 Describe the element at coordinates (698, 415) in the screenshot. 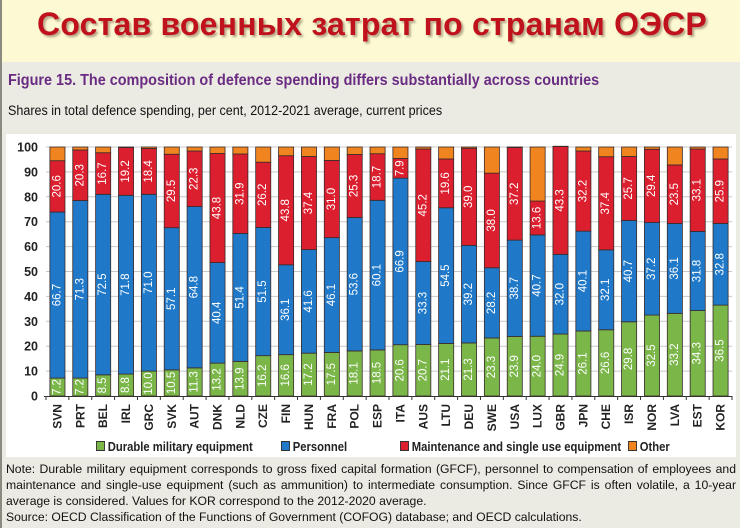

I see `x-tick-label: EST` at that location.